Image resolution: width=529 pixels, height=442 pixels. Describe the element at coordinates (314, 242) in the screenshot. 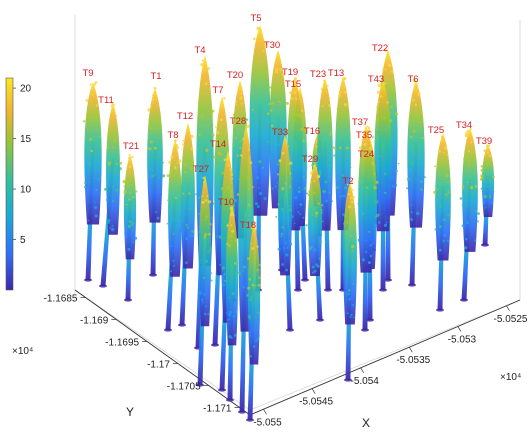

I see `tree-t29` at that location.